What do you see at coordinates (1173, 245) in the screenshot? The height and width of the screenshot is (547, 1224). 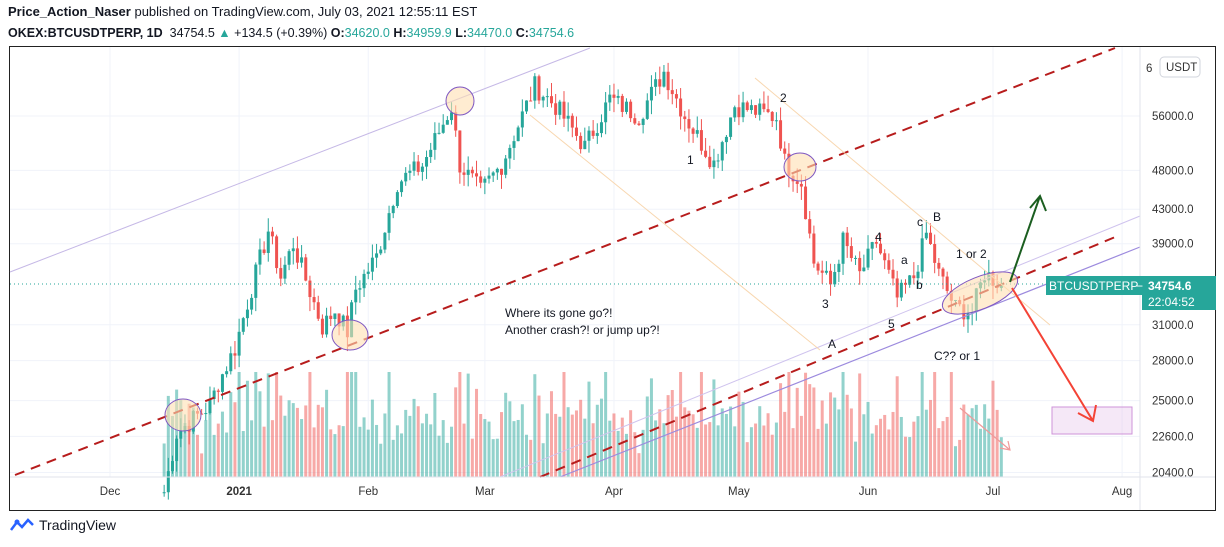 I see `price-tick: 39000.0` at bounding box center [1173, 245].